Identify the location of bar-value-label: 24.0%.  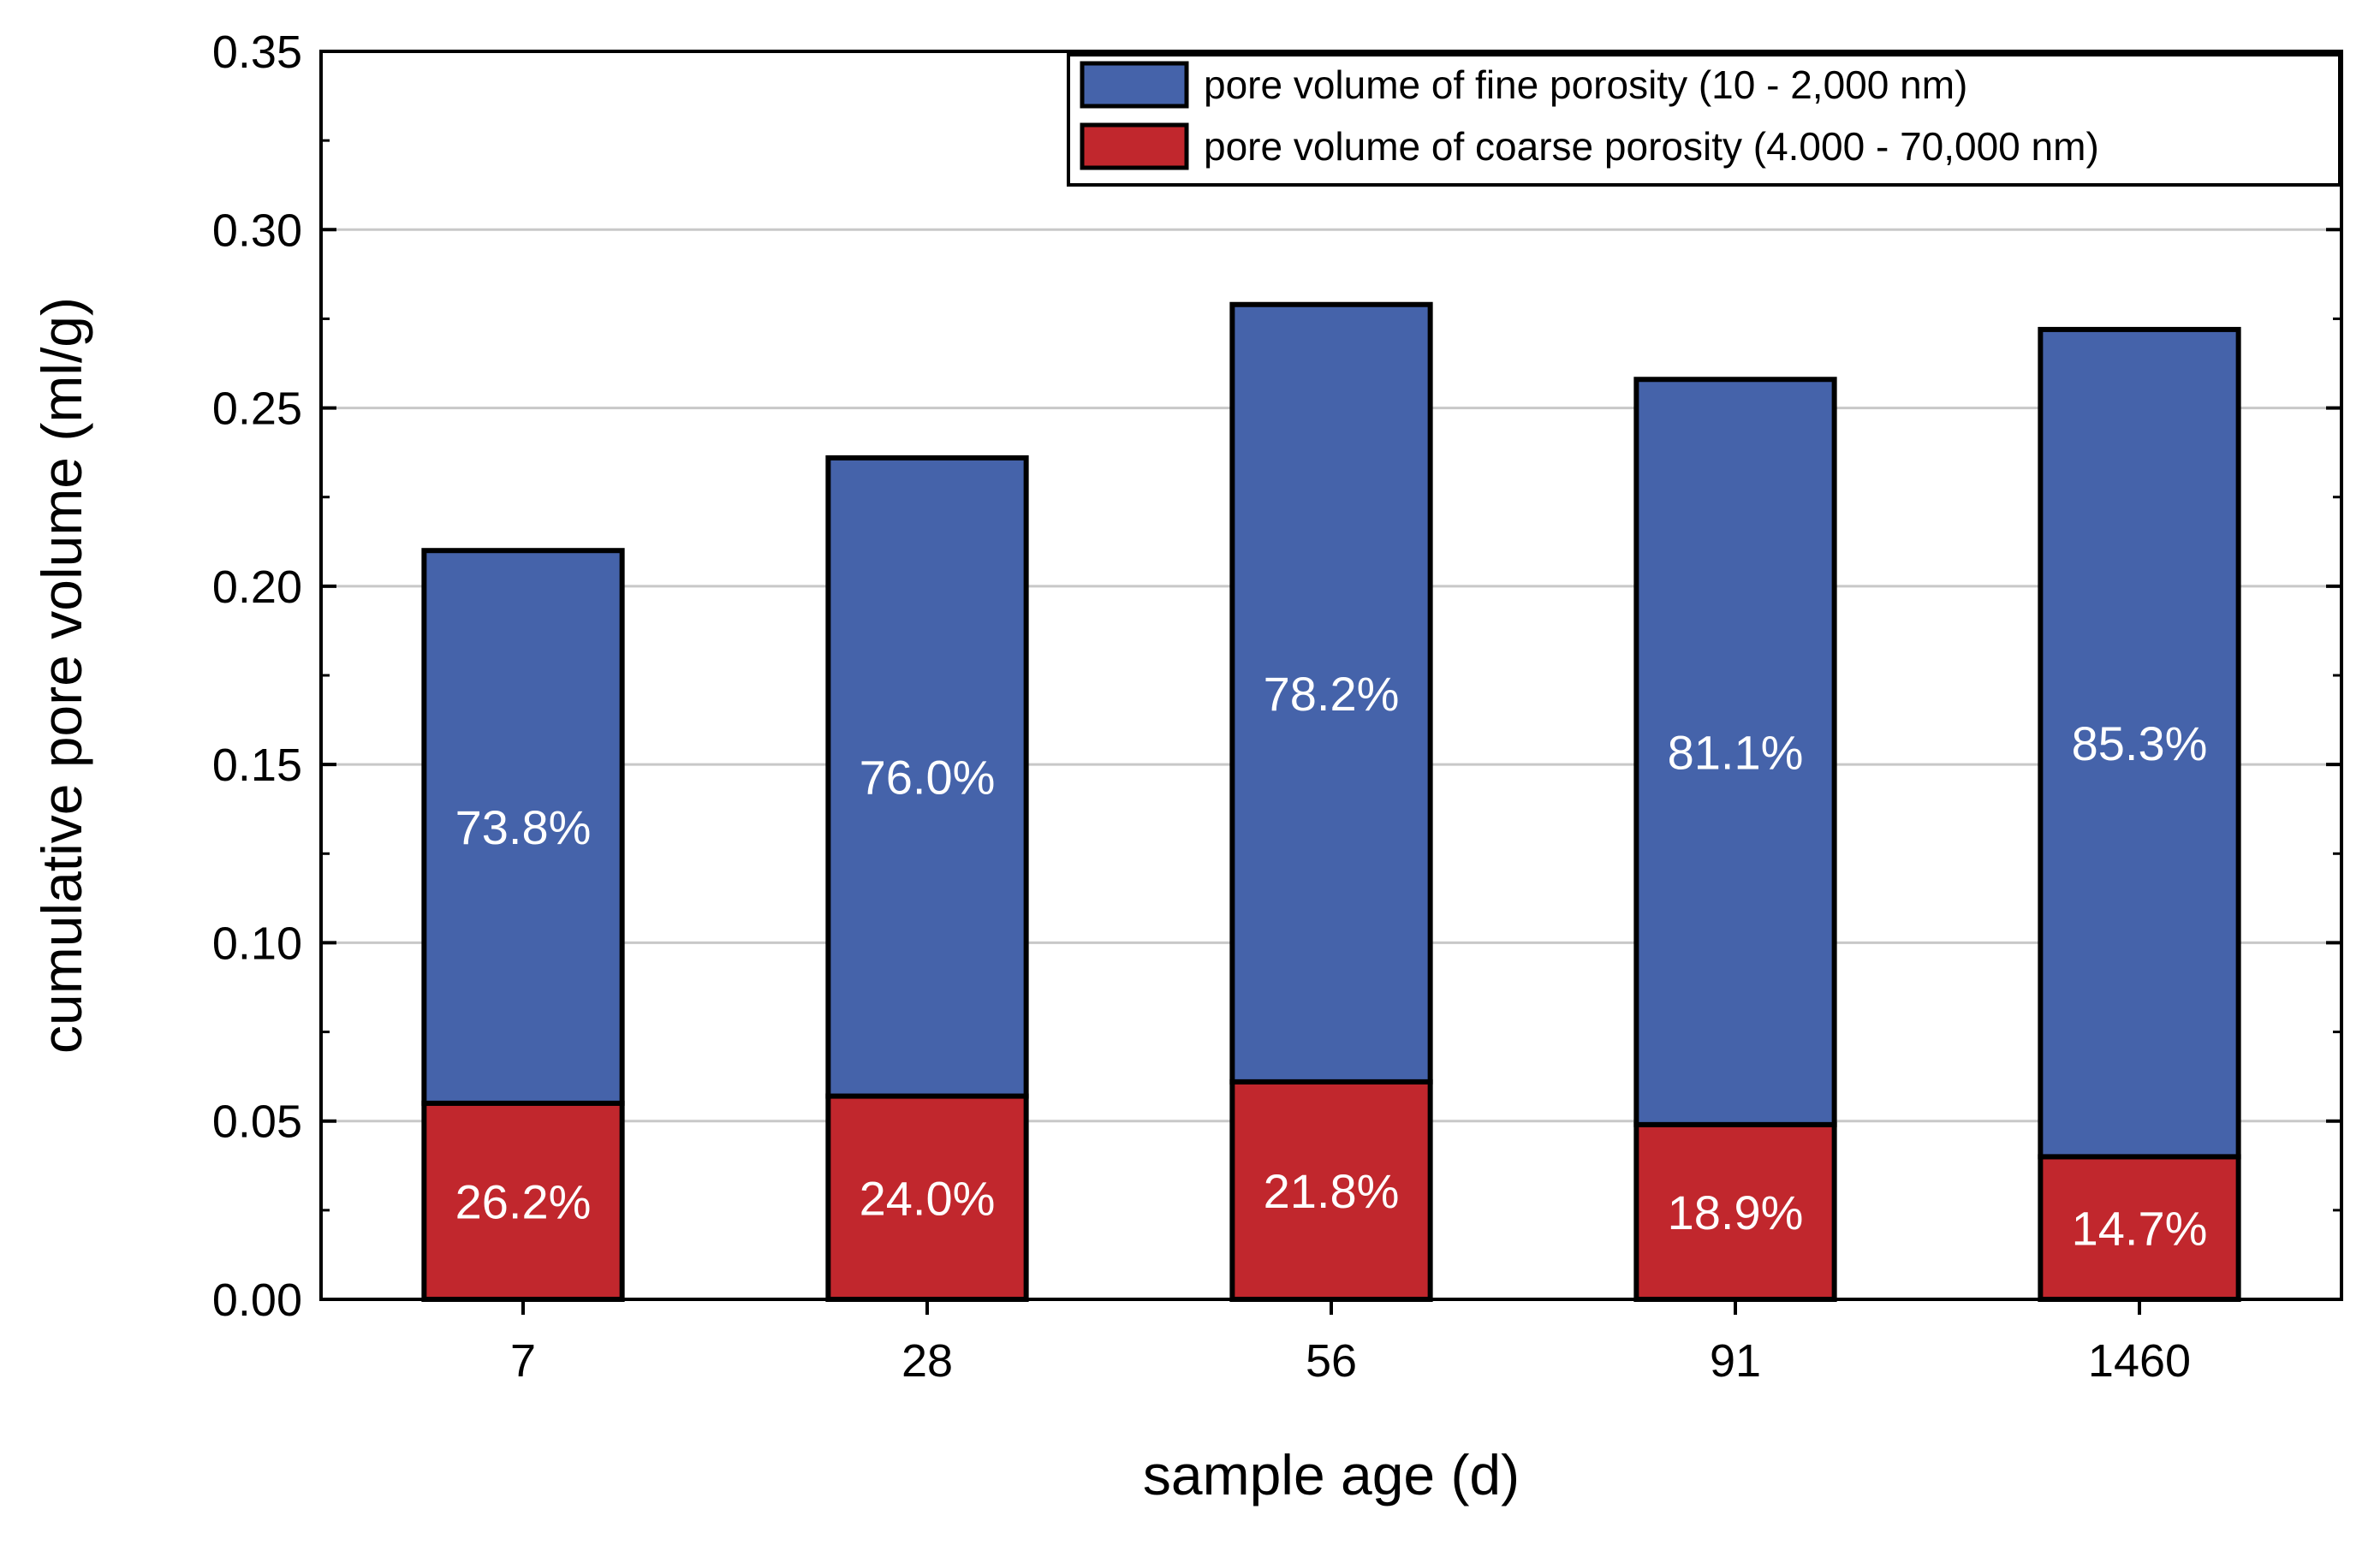
(928, 1198).